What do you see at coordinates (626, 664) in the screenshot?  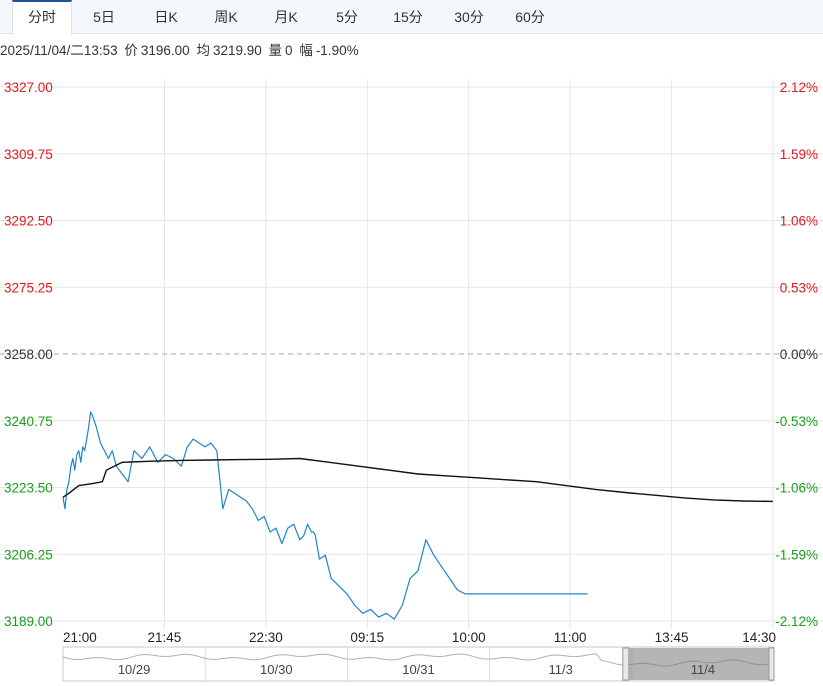 I see `navigator-handle-left` at bounding box center [626, 664].